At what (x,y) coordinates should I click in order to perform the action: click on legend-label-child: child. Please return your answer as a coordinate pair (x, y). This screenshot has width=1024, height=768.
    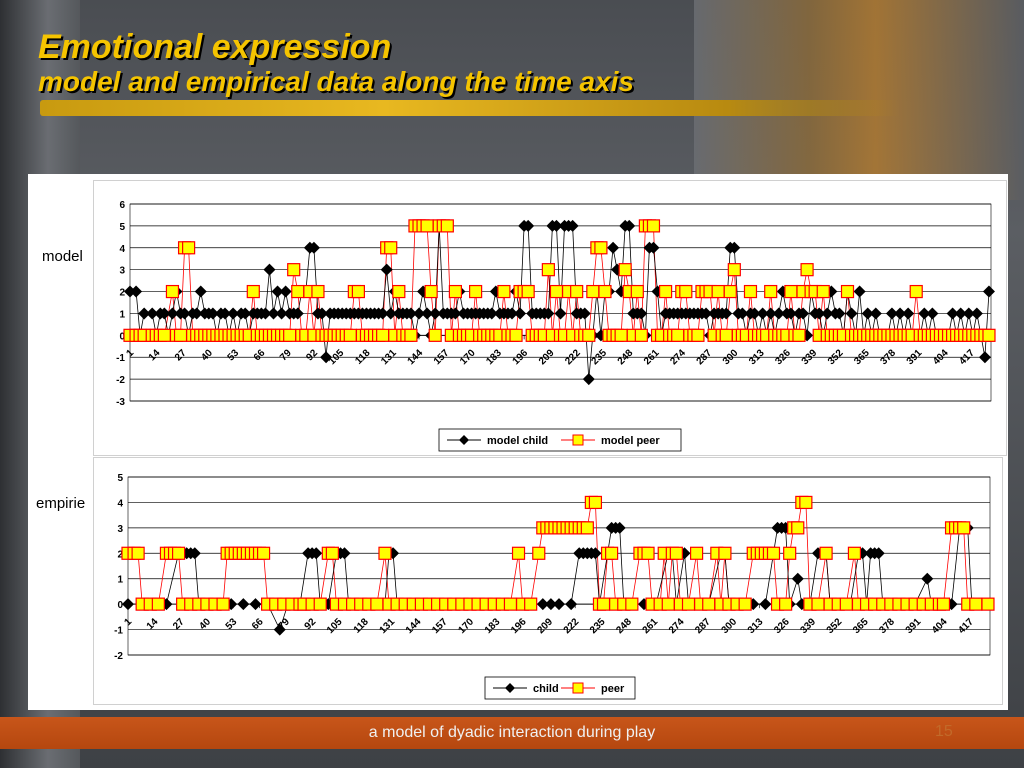
    Looking at the image, I should click on (546, 689).